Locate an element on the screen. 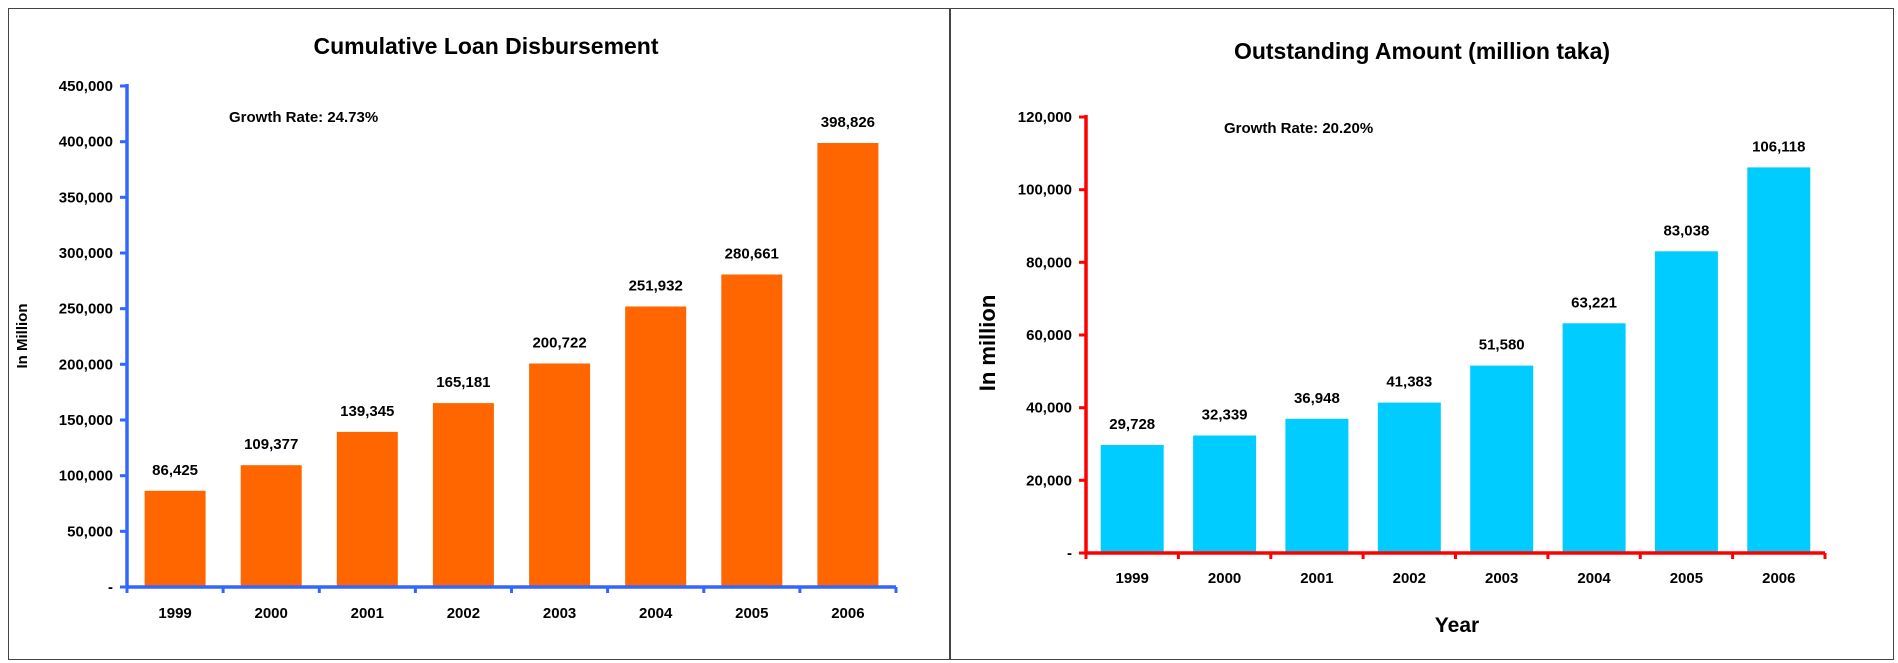  data-label-2001: 36,948 is located at coordinates (1317, 398).